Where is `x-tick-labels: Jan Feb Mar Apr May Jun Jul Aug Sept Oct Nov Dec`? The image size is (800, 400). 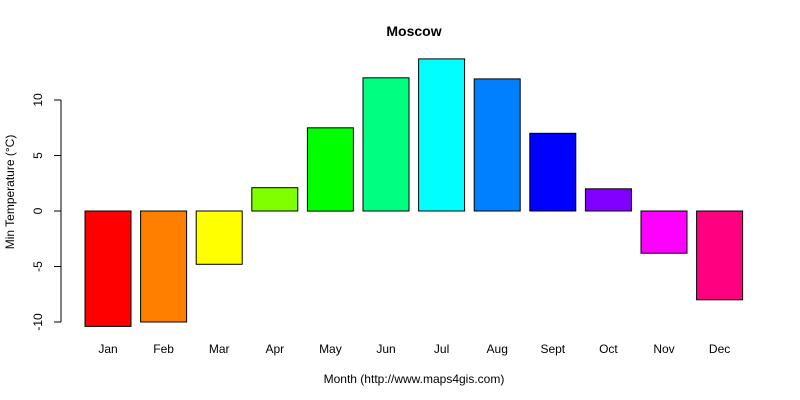 x-tick-labels: Jan Feb Mar Apr May Jun Jul Aug Sept Oct Nov Dec is located at coordinates (414, 349).